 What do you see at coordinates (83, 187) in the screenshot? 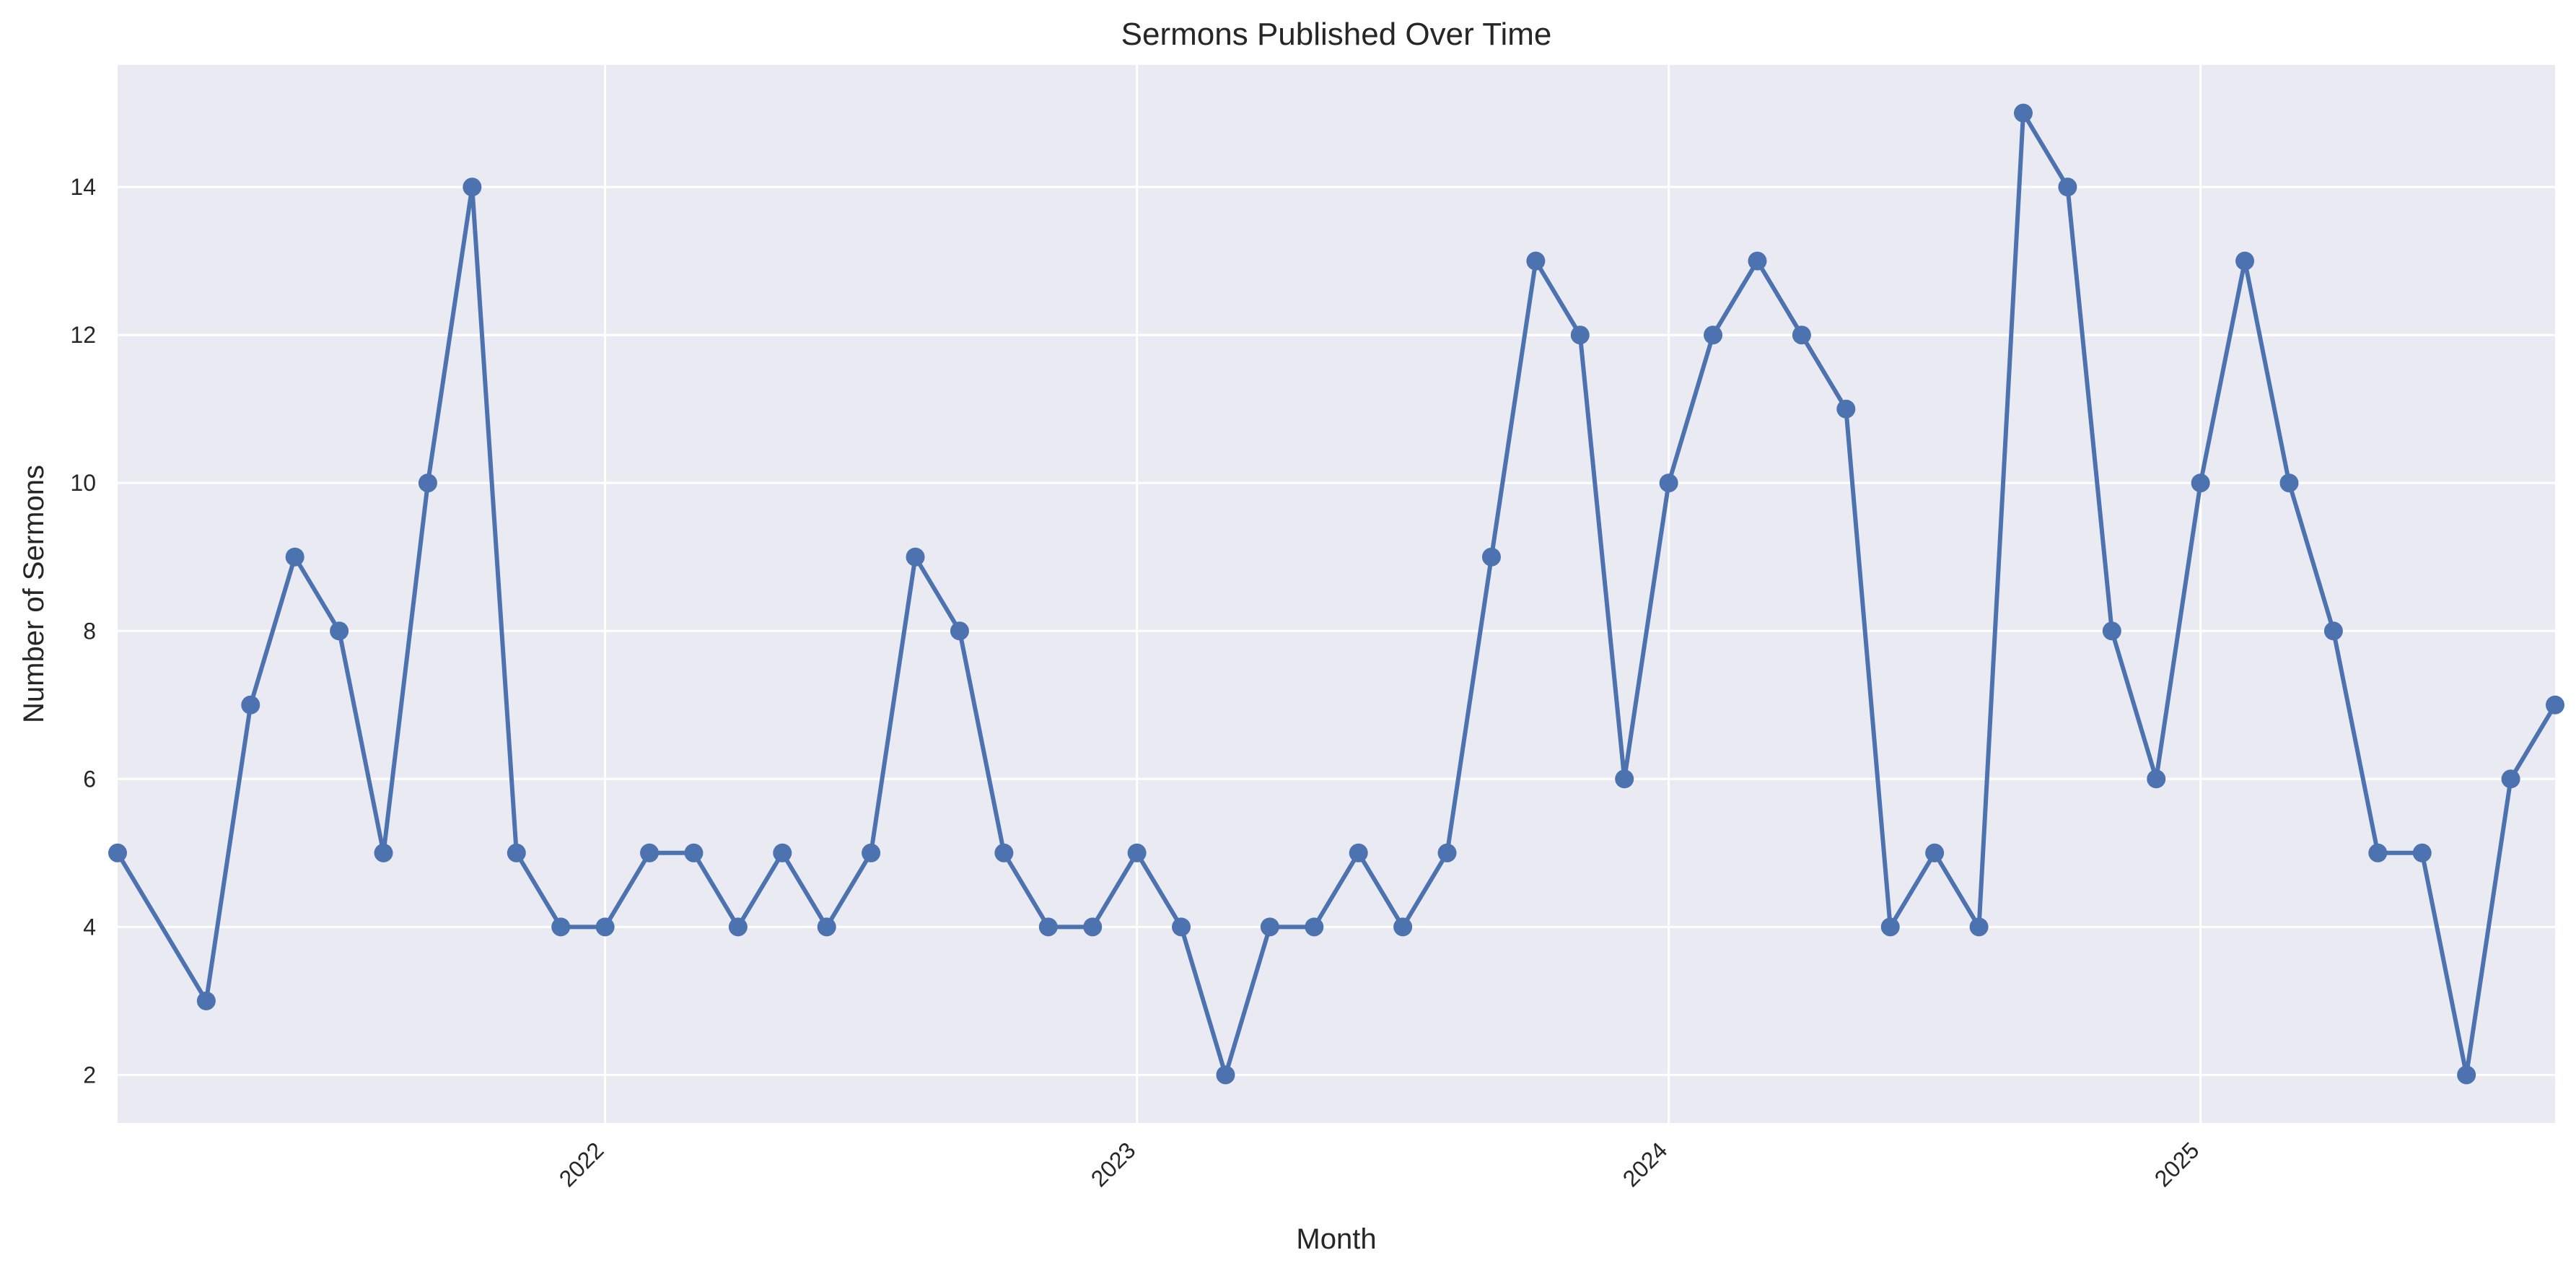
I see `y-tick-label: 14` at bounding box center [83, 187].